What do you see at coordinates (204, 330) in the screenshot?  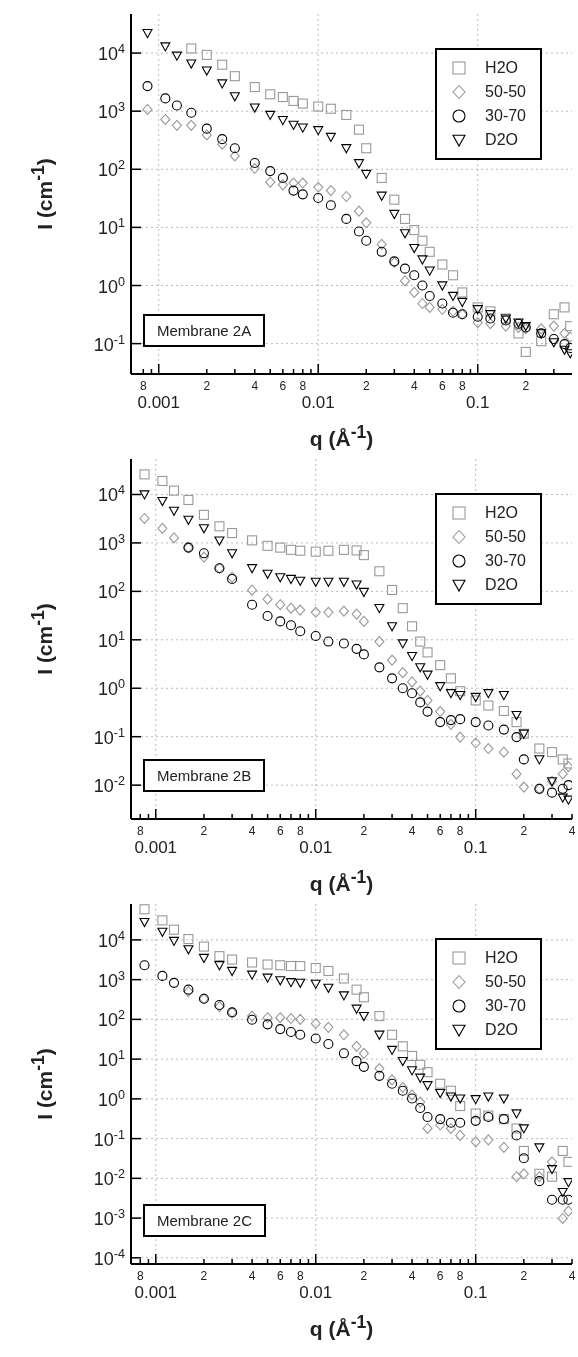 I see `annotation: Membrane 2A` at bounding box center [204, 330].